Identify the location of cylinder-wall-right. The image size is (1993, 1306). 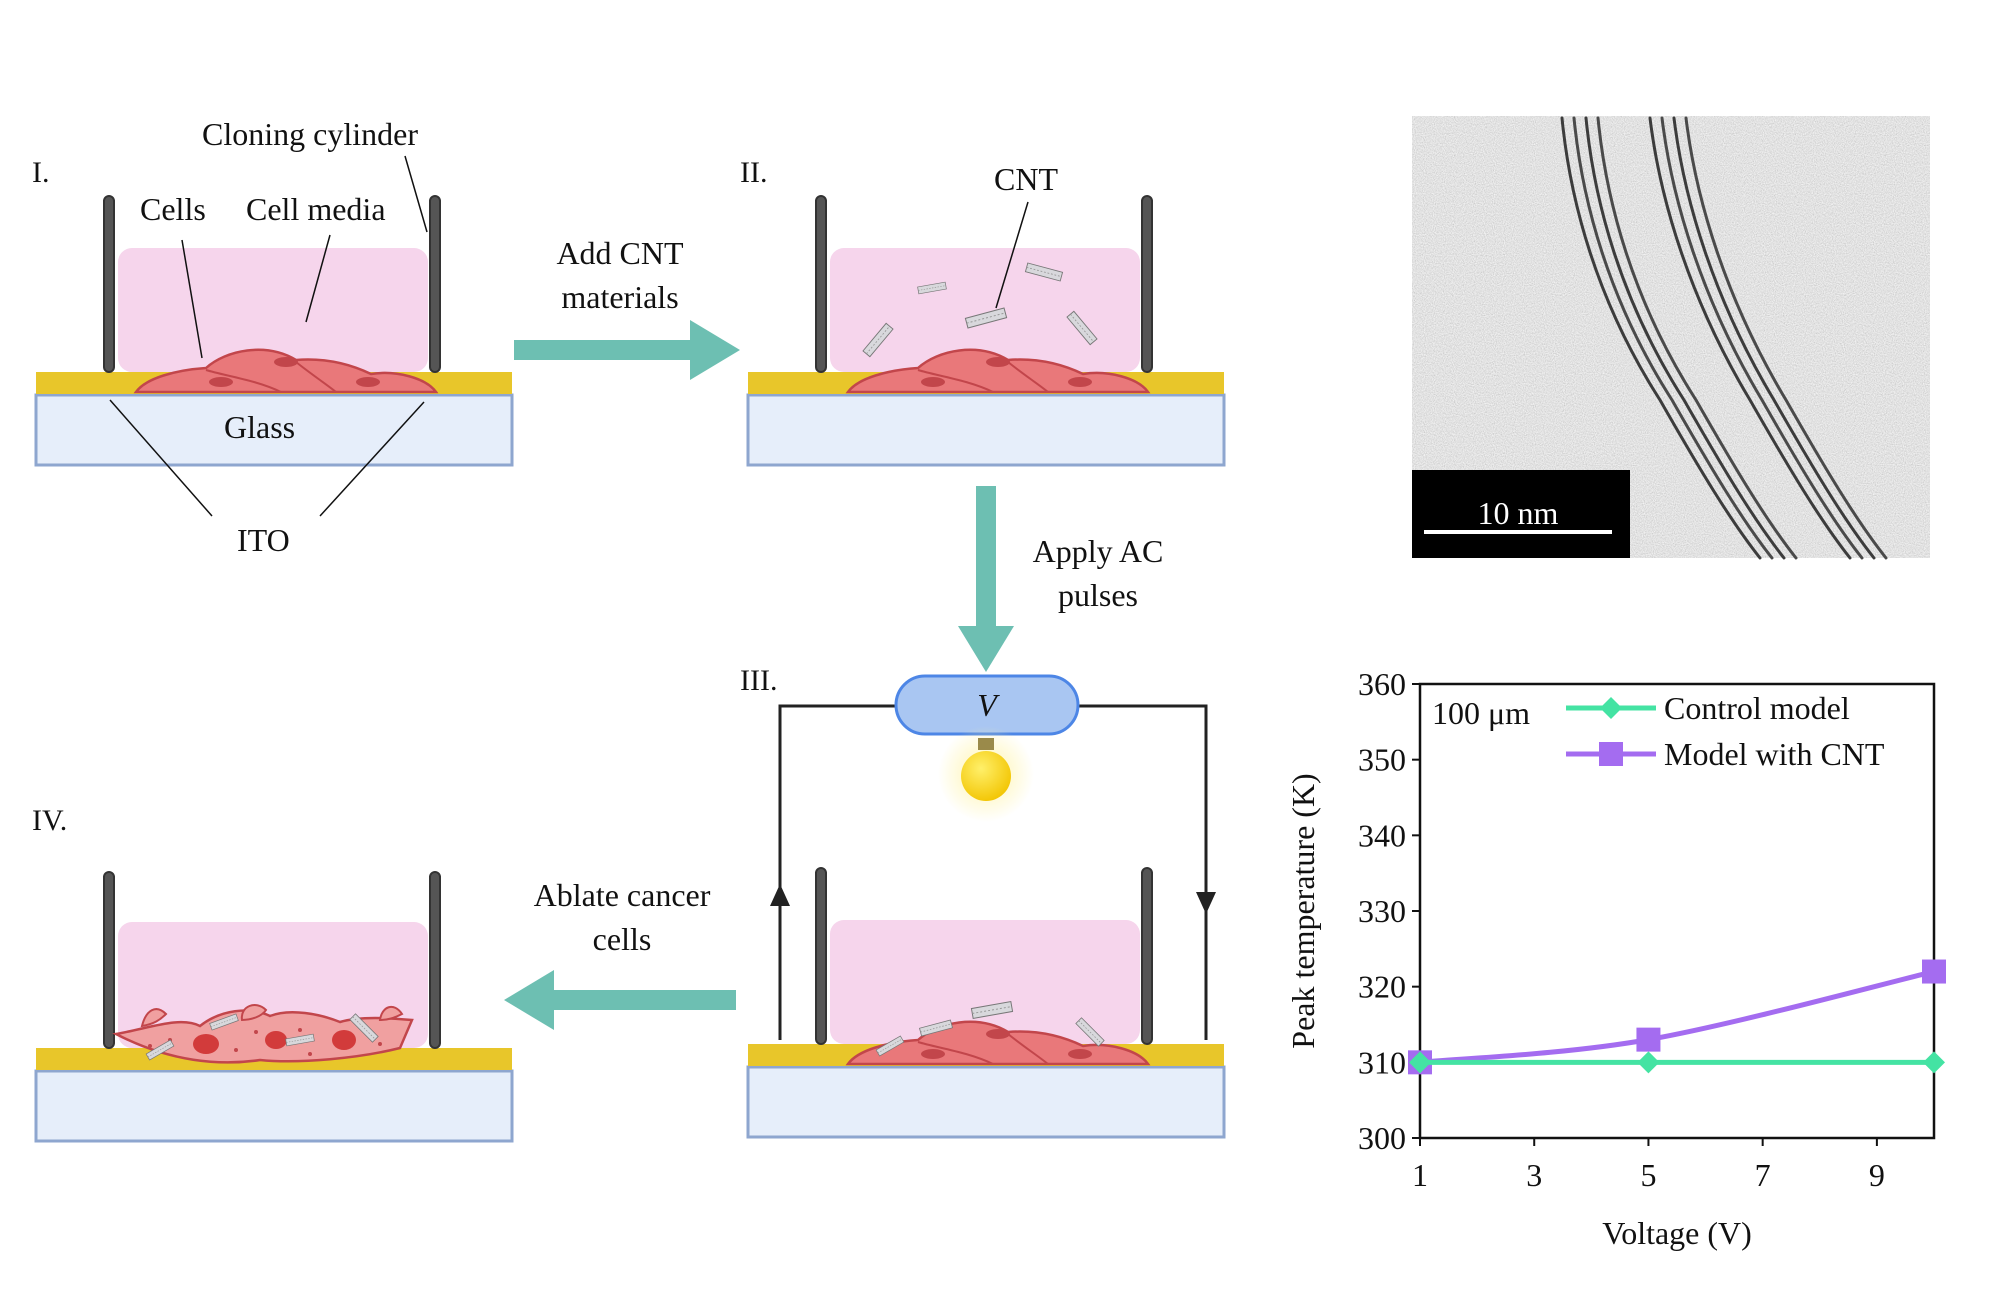
(435, 284).